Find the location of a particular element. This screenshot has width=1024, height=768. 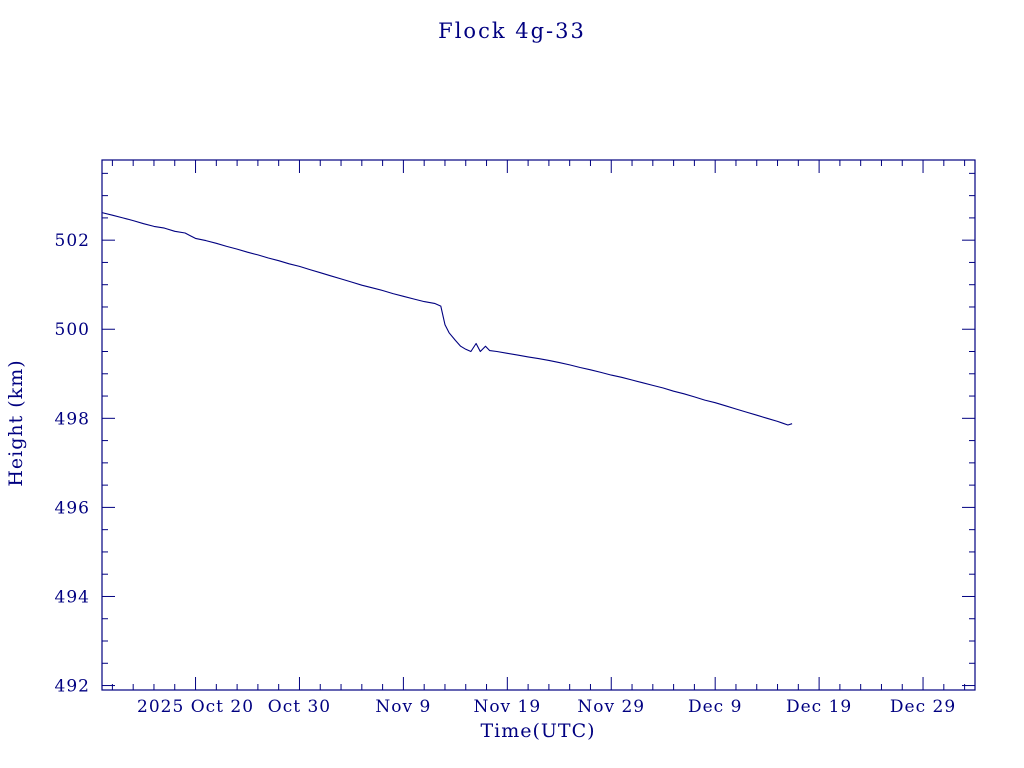

y-tick-label: 502 is located at coordinates (72, 241).